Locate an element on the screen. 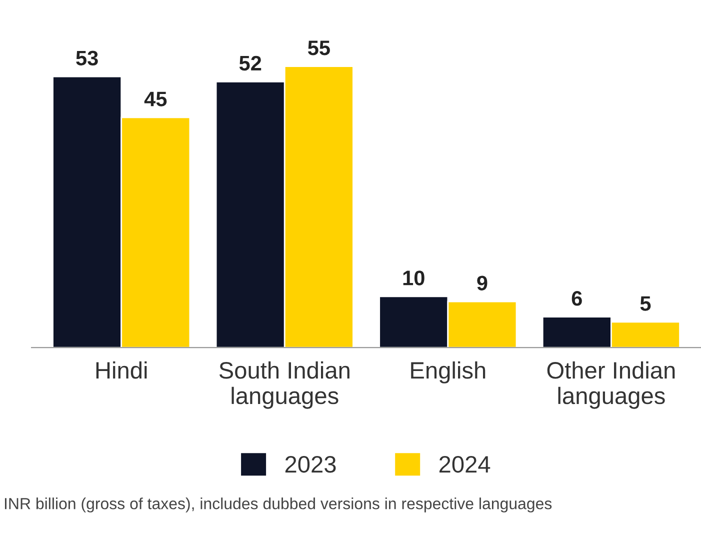 Image resolution: width=701 pixels, height=543 pixels. data-label: 55 is located at coordinates (319, 48).